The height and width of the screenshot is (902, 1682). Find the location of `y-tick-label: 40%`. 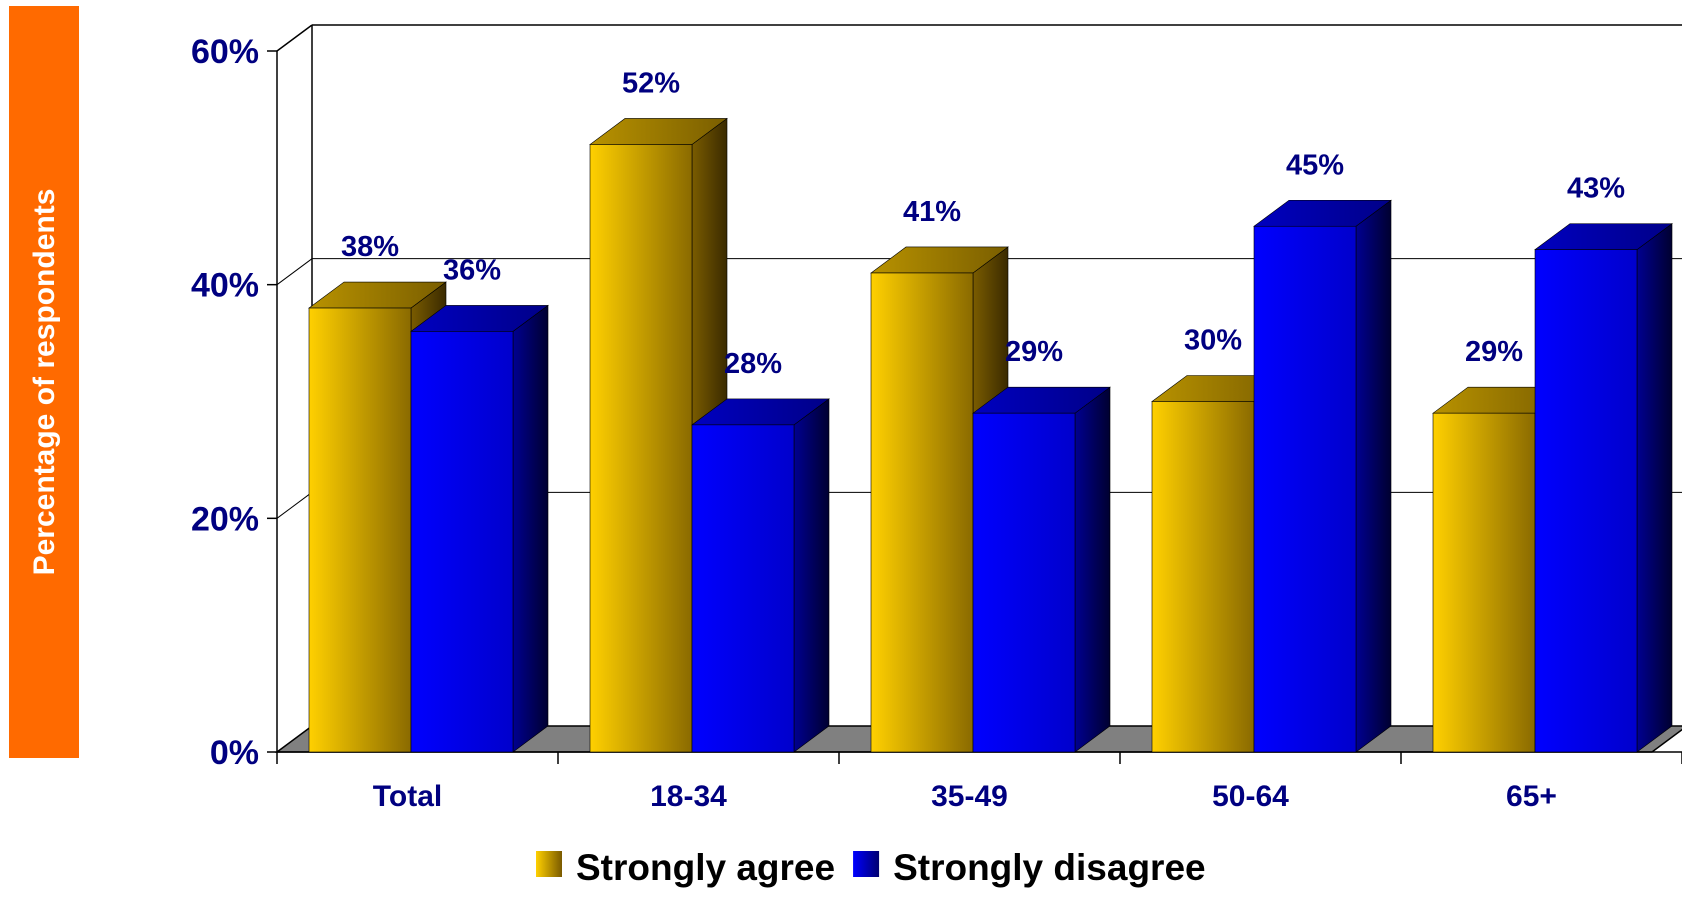

y-tick-label: 40% is located at coordinates (225, 286).